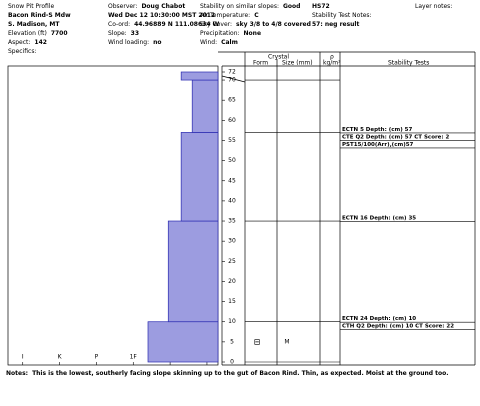 The height and width of the screenshot is (406, 480). What do you see at coordinates (225, 15) in the screenshot?
I see `field-label: Air Temperature:` at bounding box center [225, 15].